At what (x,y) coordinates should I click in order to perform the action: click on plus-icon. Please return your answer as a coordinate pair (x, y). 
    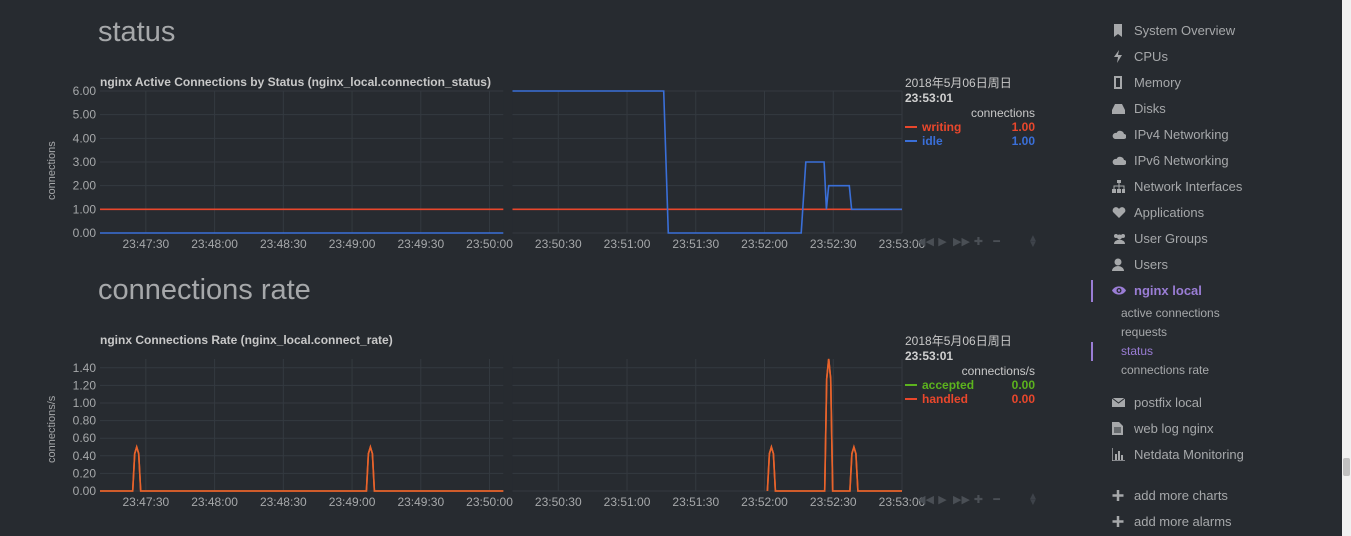
    Looking at the image, I should click on (1118, 521).